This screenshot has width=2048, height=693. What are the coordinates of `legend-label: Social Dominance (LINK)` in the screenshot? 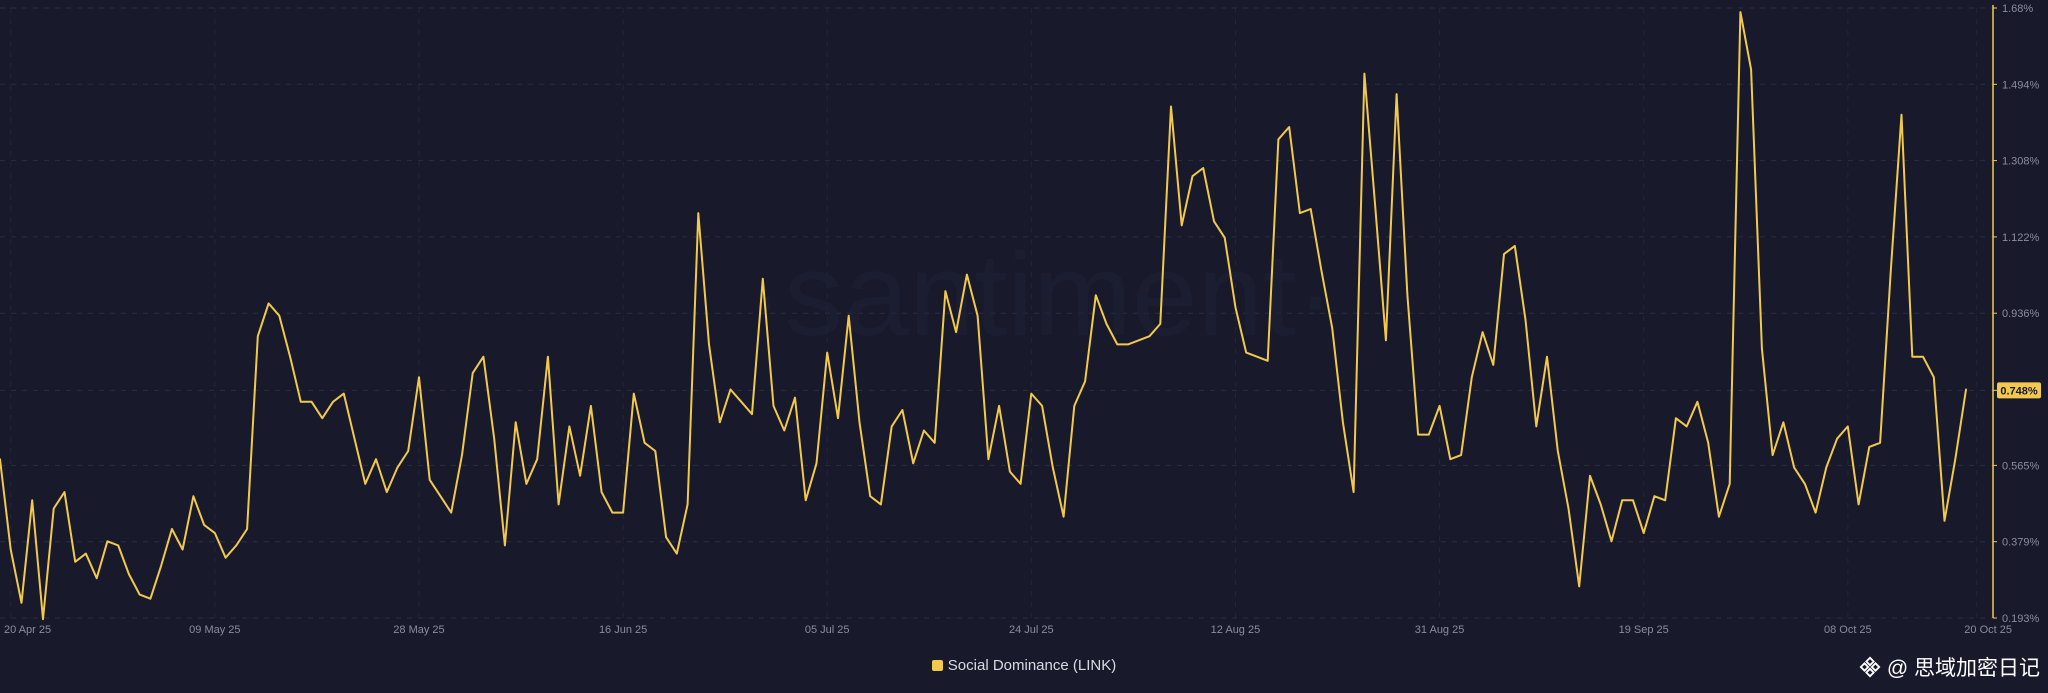 It's located at (1032, 665).